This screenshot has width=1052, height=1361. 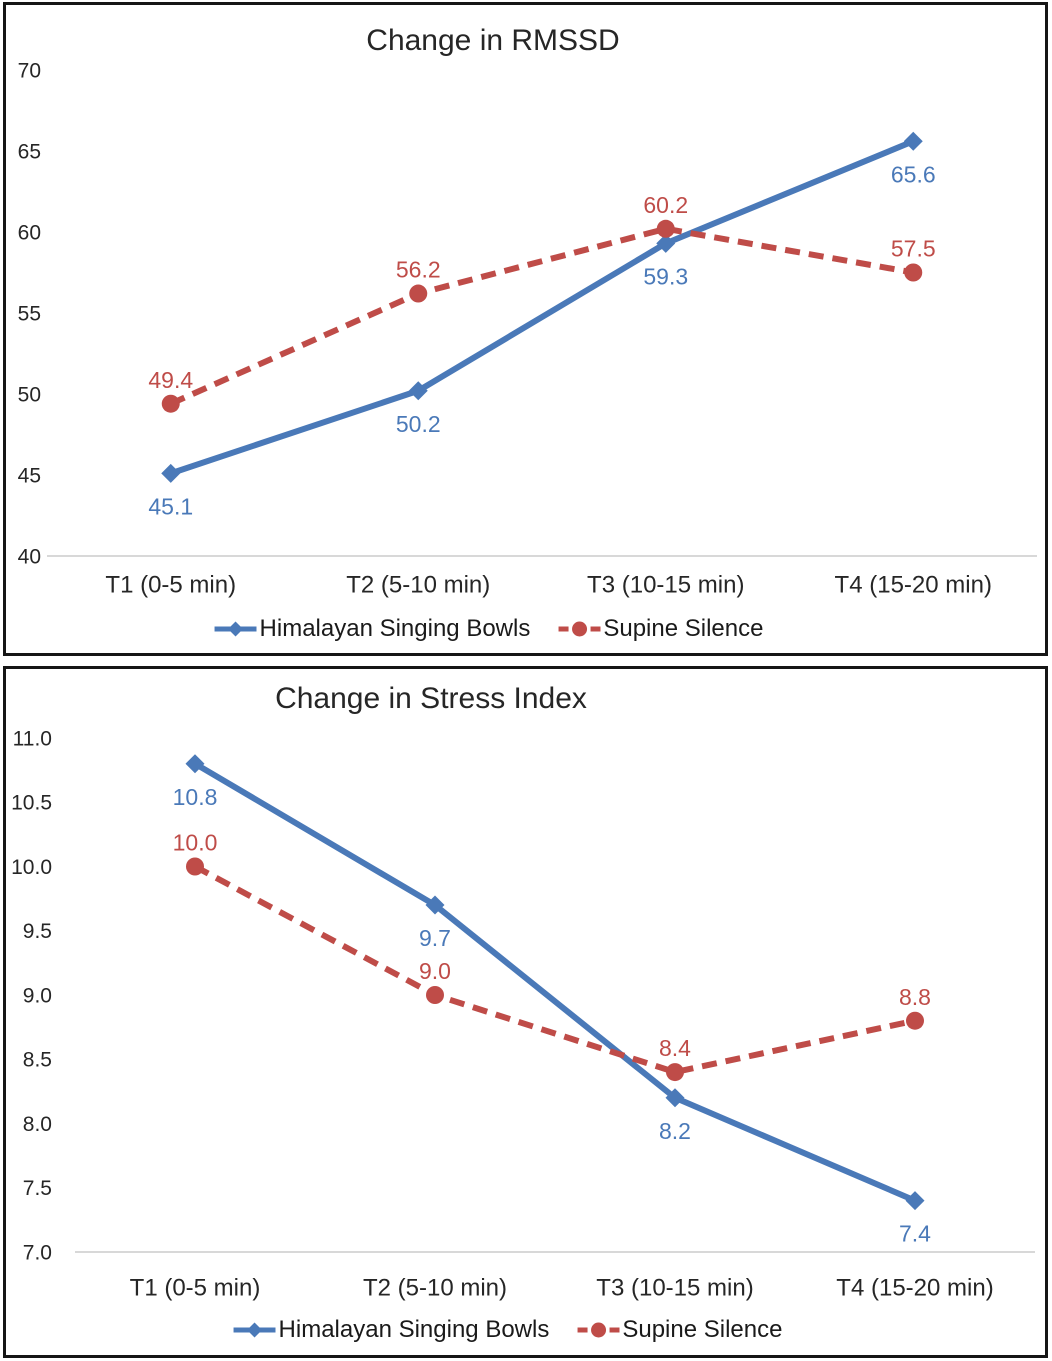 I want to click on y-tick-label: 10.5, so click(x=31, y=803).